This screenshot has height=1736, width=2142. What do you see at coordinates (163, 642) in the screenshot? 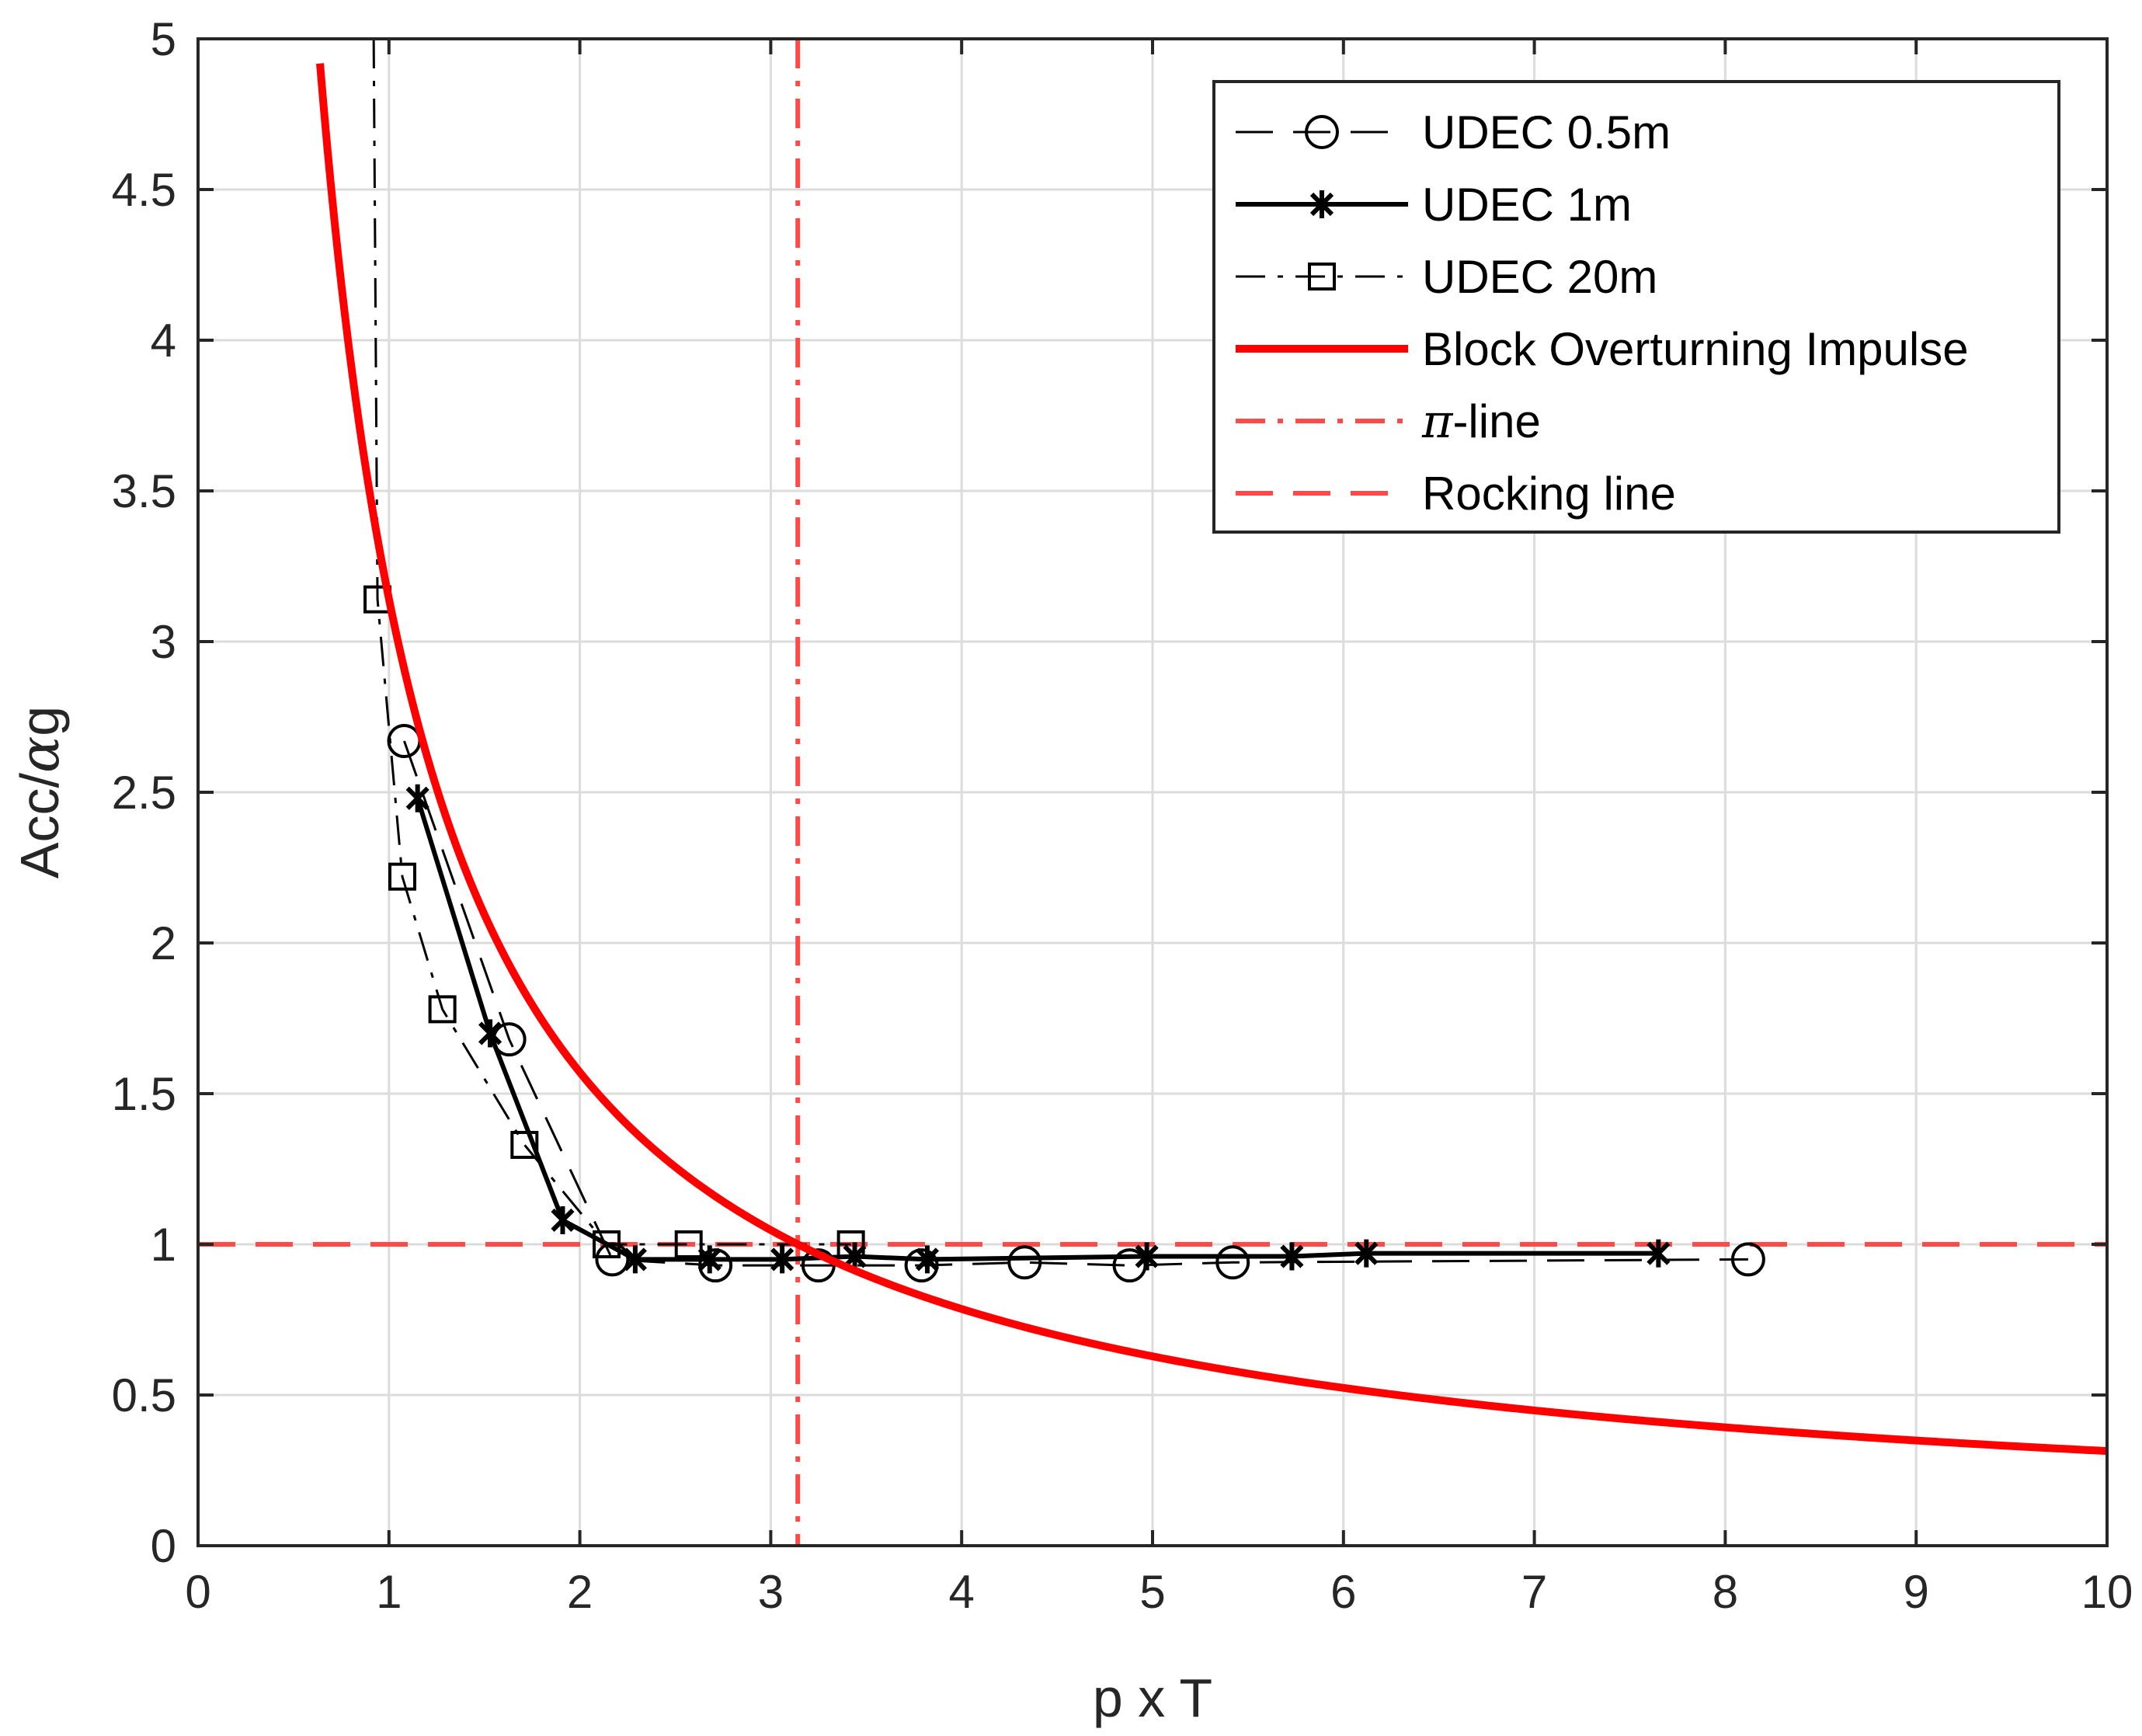
I see `y-tick-label: 3` at bounding box center [163, 642].